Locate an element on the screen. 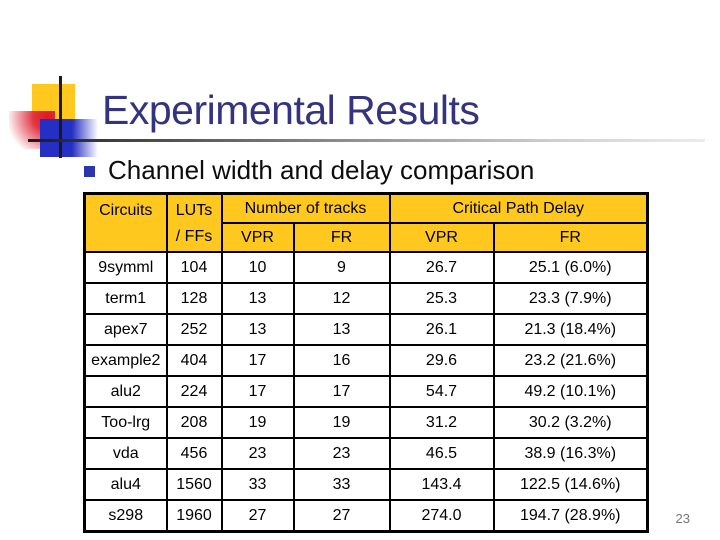 The width and height of the screenshot is (720, 540). bullet-item: Channel width and delay comparison is located at coordinates (309, 170).